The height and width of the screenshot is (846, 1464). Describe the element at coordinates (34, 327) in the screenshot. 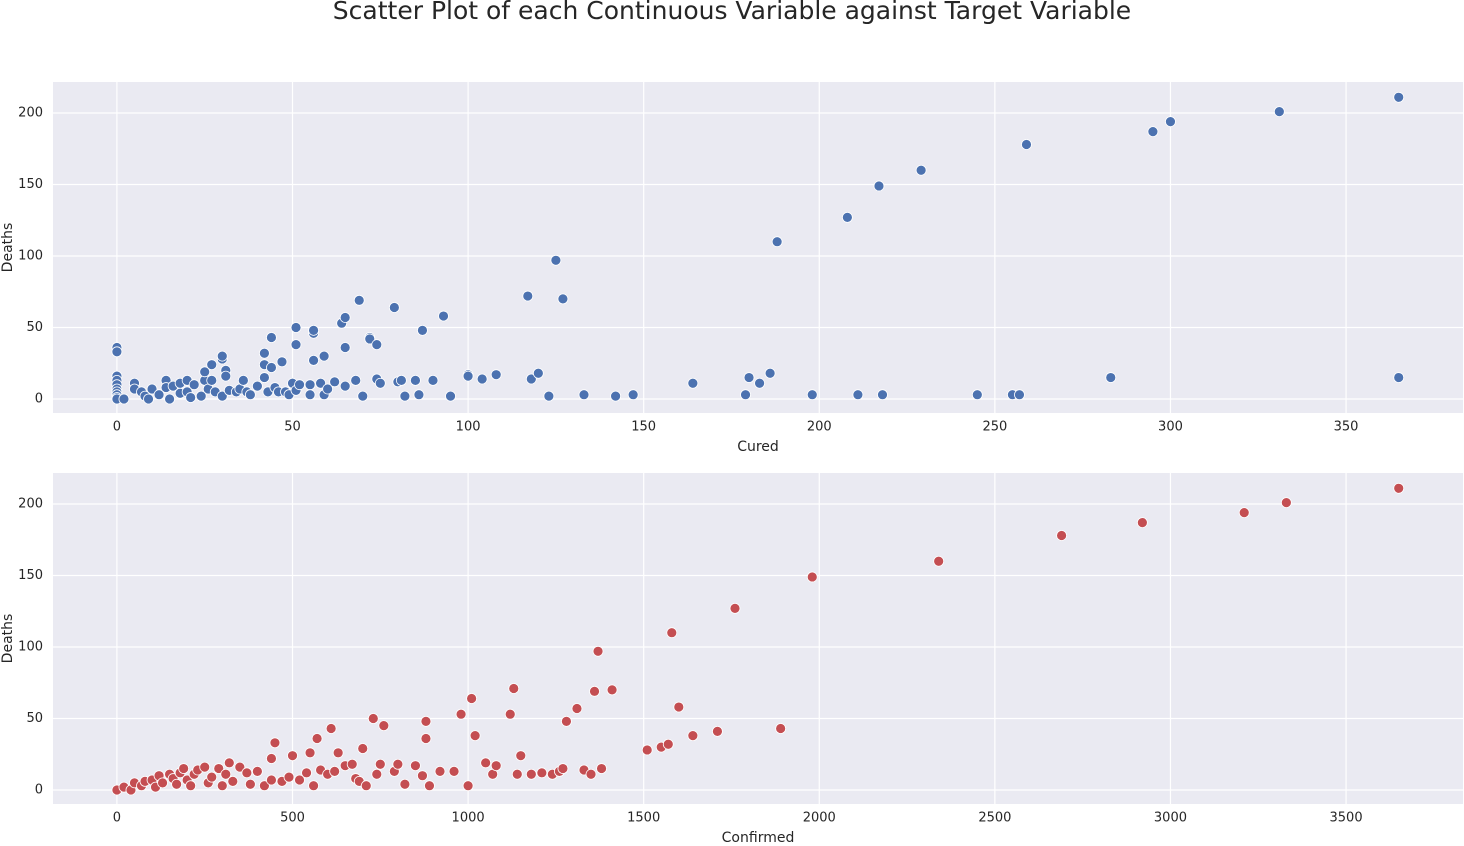

I see `y-tick-label: 50` at that location.